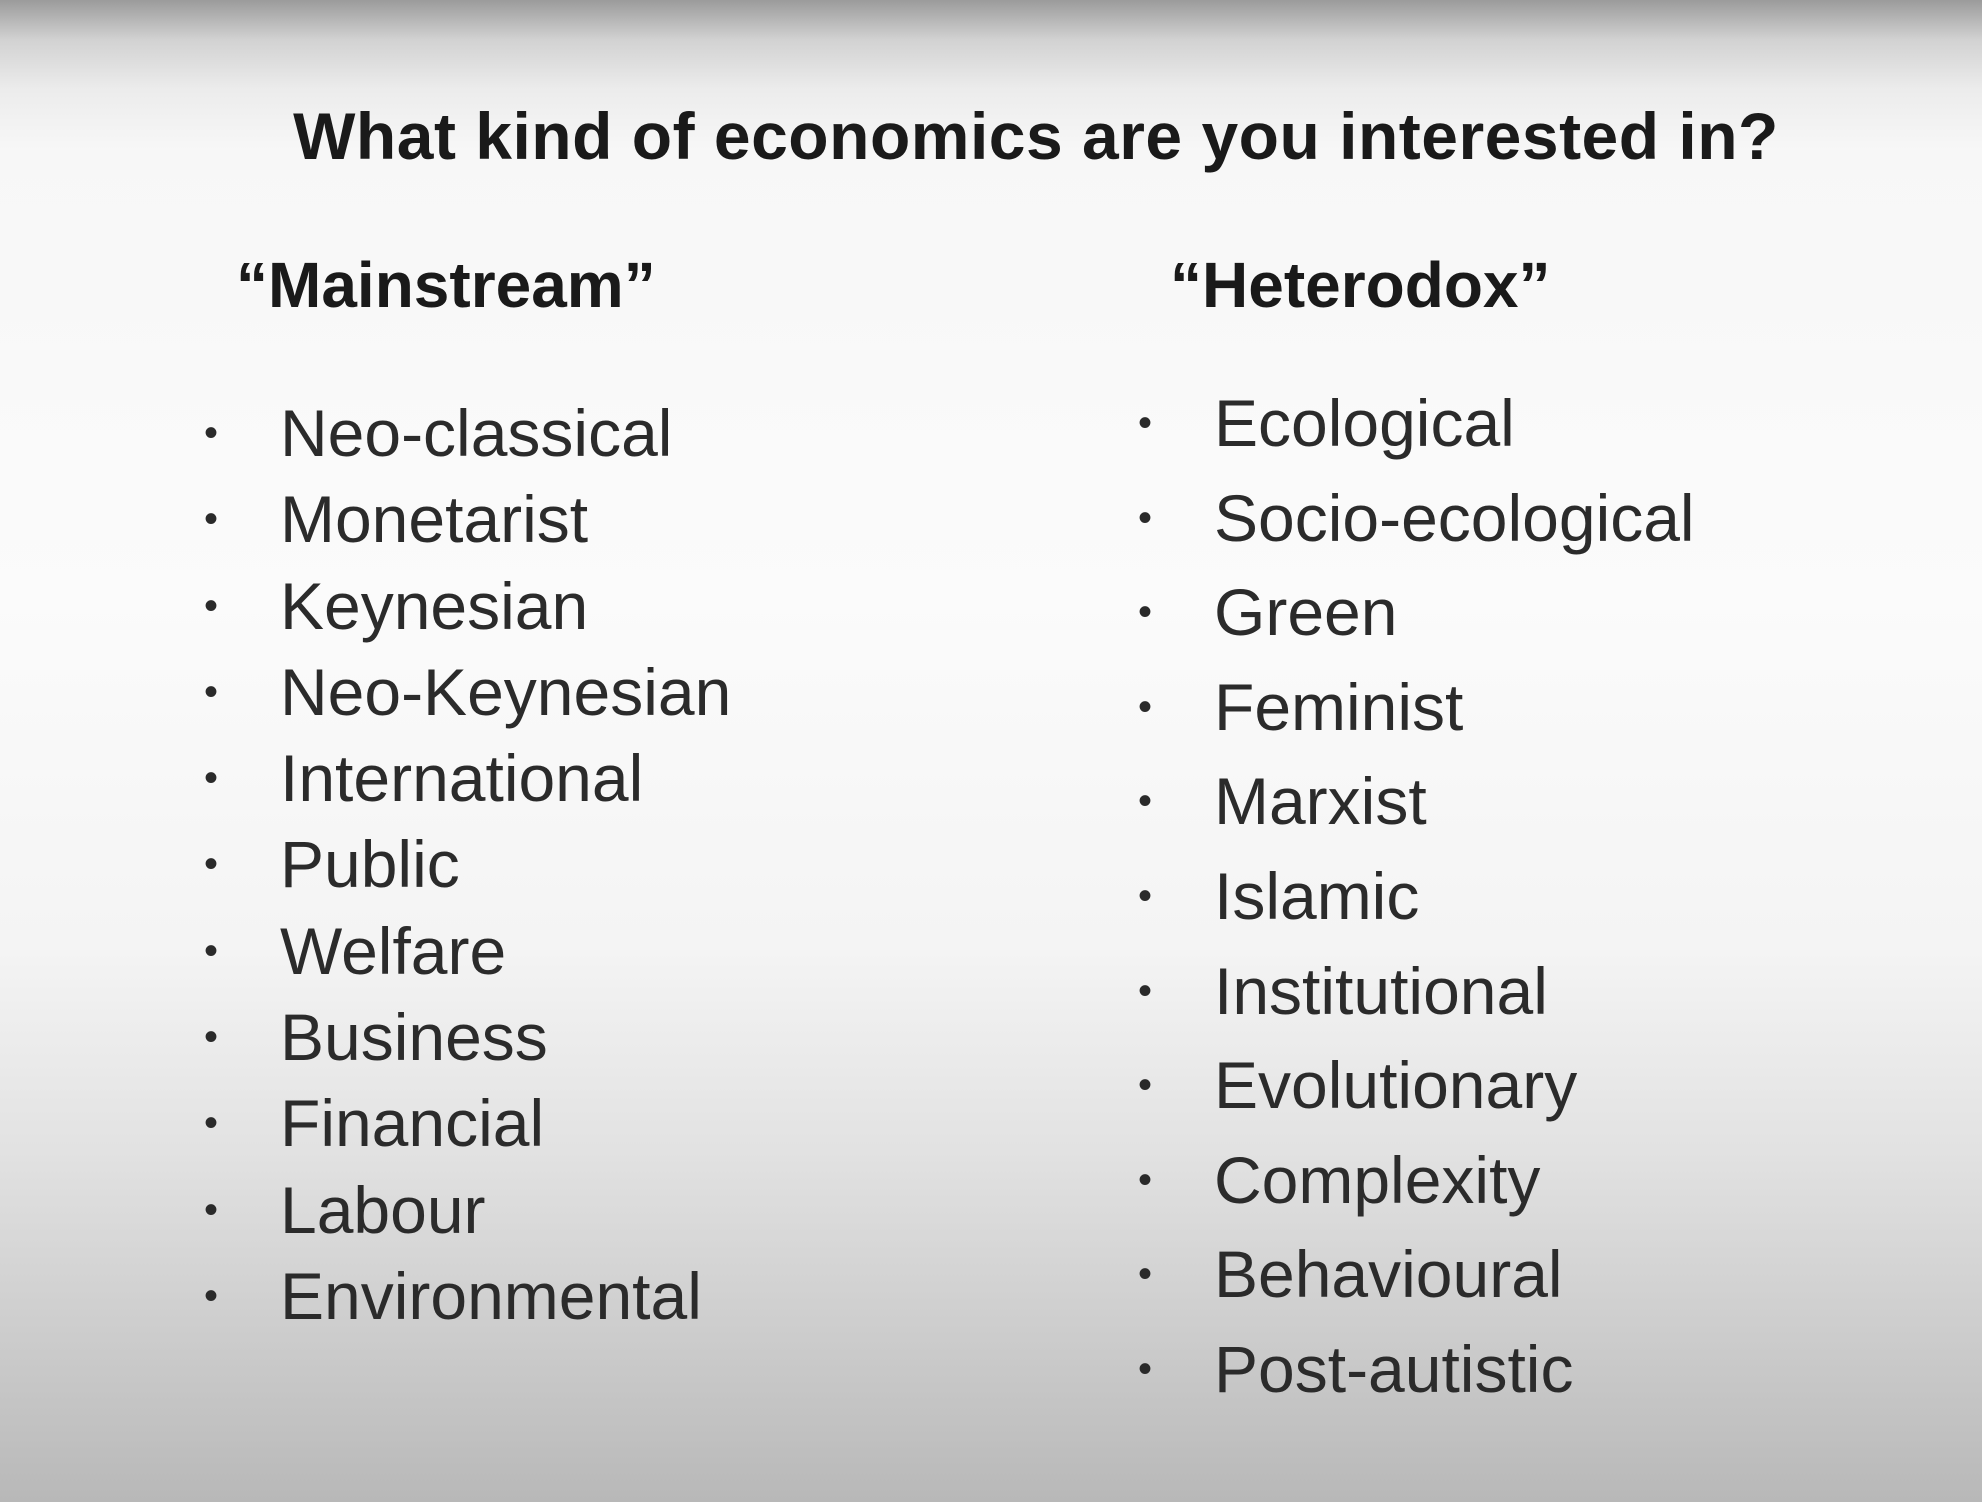  I want to click on list-item-label: Post-autistic, so click(1394, 1368).